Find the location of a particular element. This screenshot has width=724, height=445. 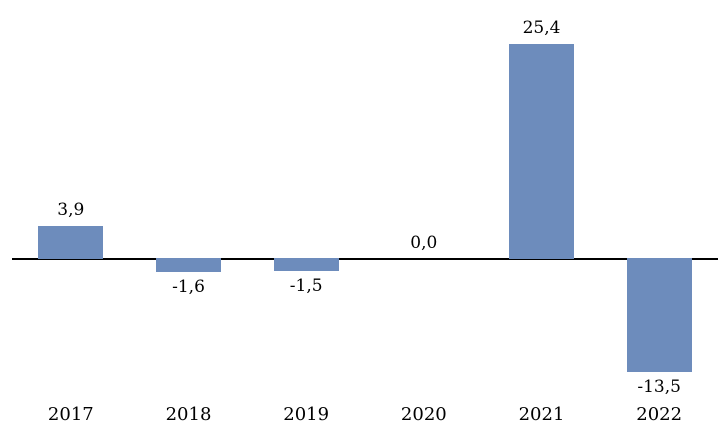

category-label-2022: 2022 is located at coordinates (659, 414).